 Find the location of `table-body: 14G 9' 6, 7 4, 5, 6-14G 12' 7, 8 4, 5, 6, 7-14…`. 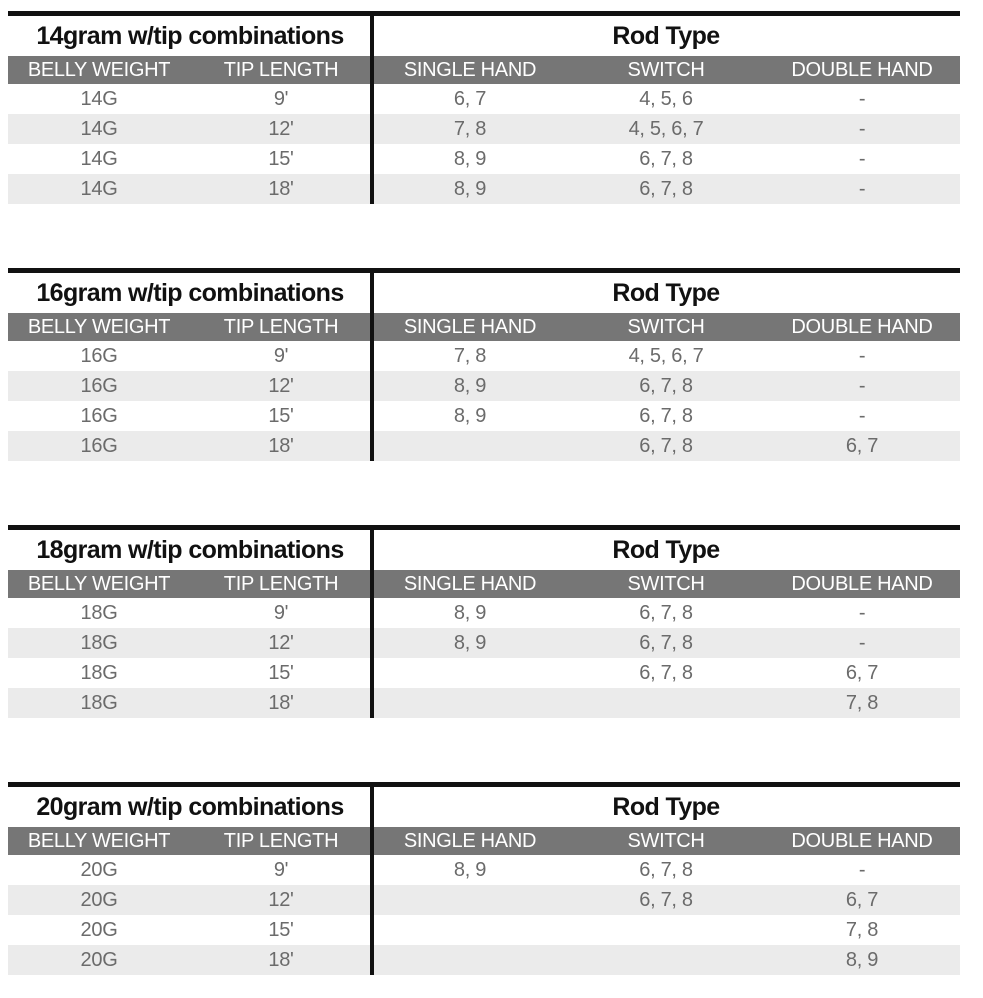

table-body: 14G 9' 6, 7 4, 5, 6-14G 12' 7, 8 4, 5, 6, 7-14… is located at coordinates (484, 144).